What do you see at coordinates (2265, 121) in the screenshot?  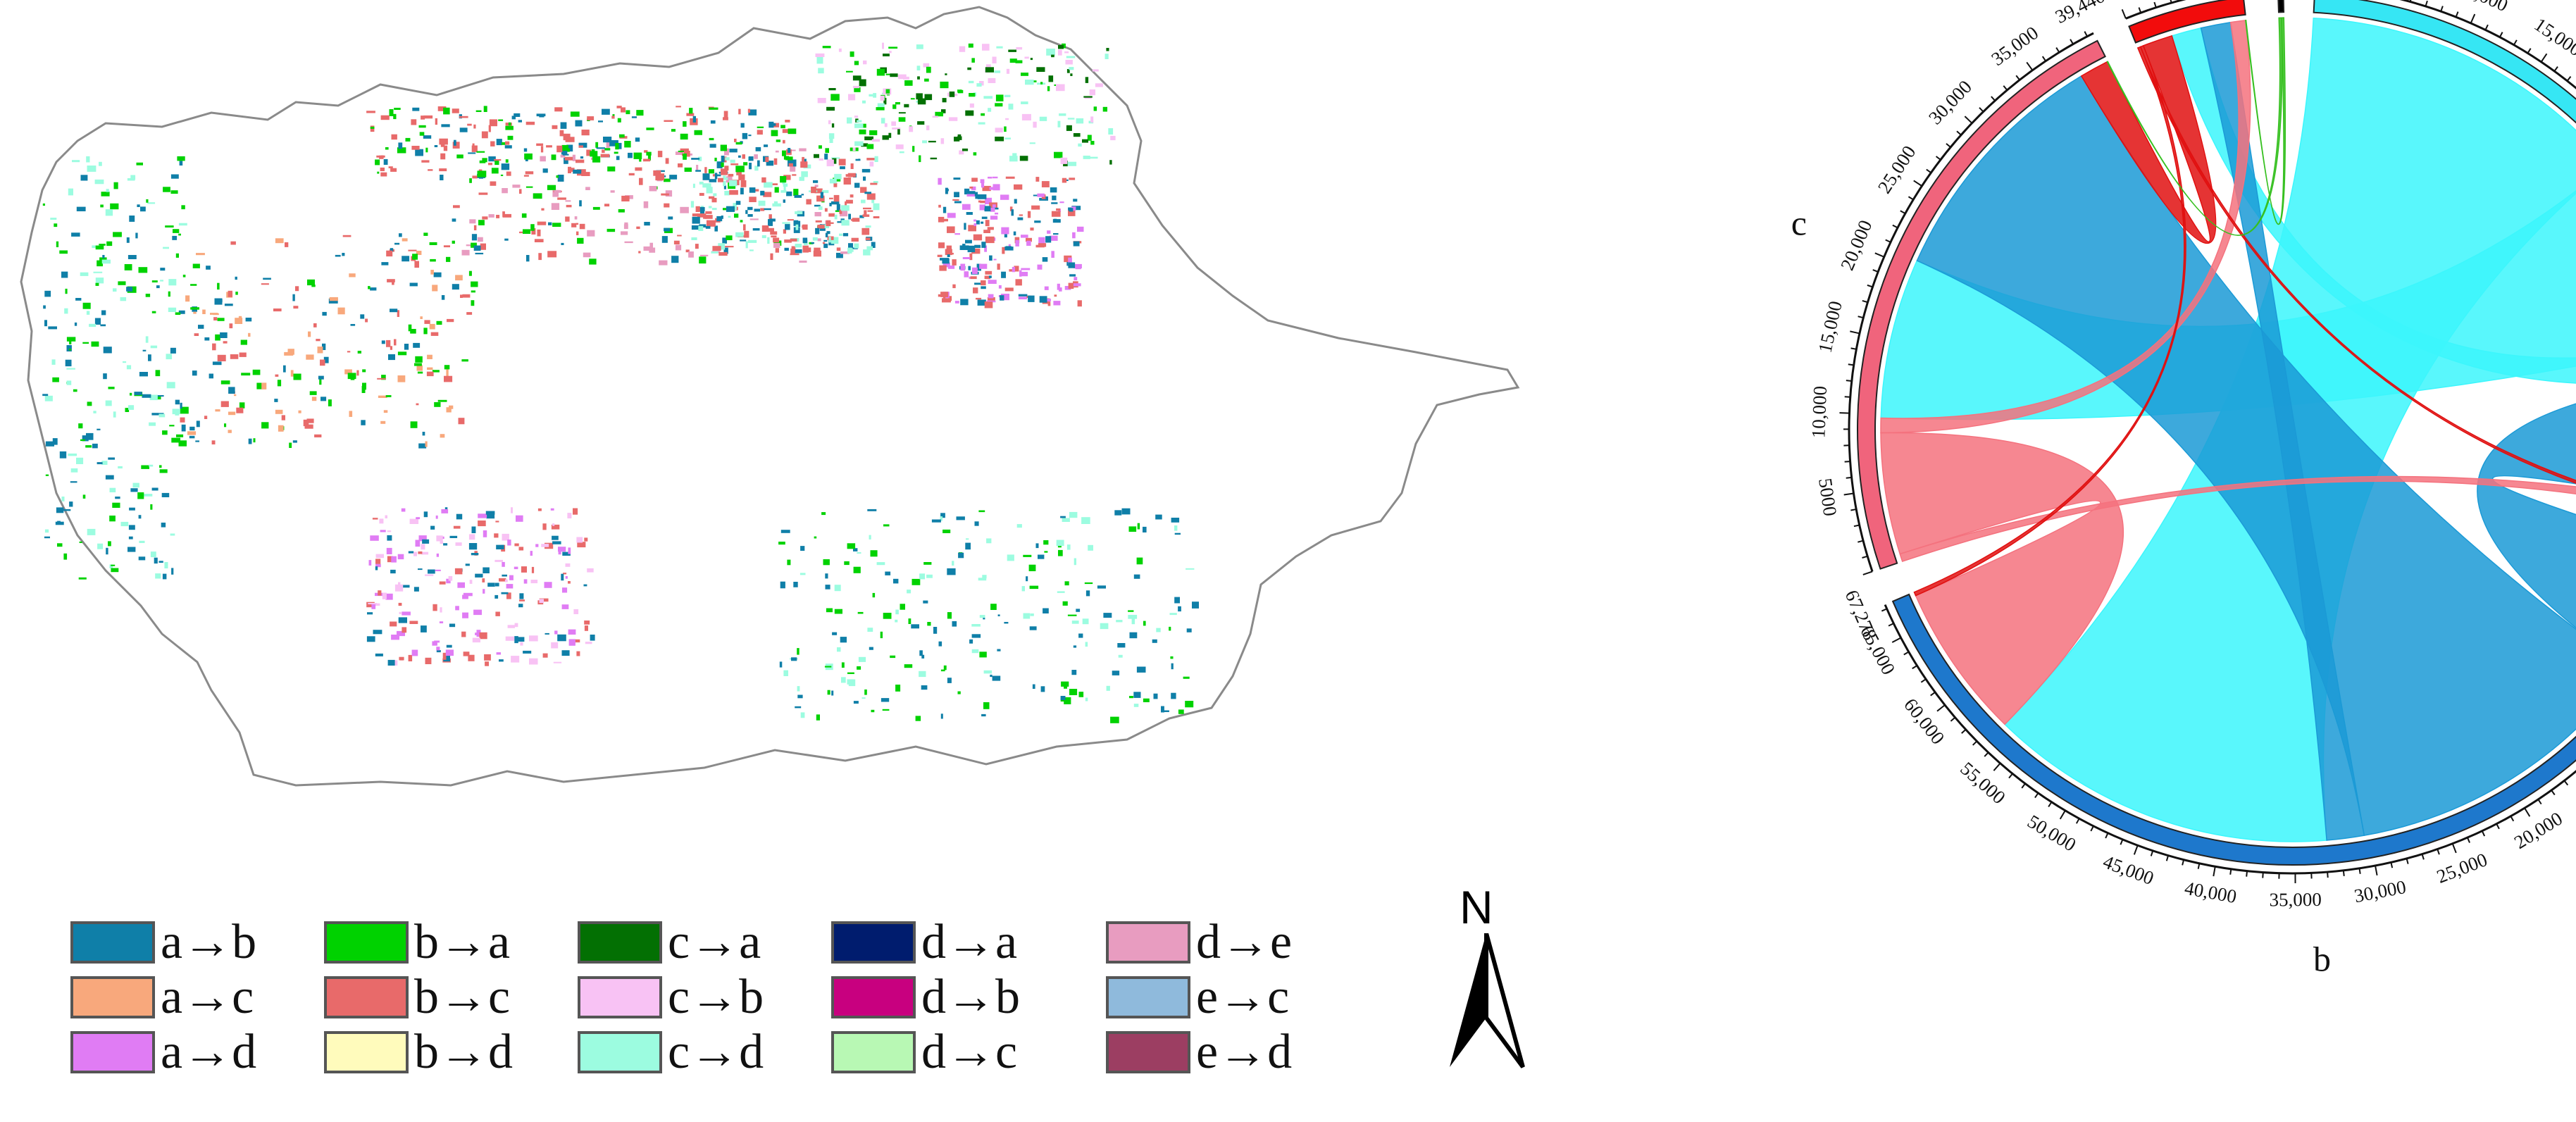 I see `ribbon-e-d` at bounding box center [2265, 121].